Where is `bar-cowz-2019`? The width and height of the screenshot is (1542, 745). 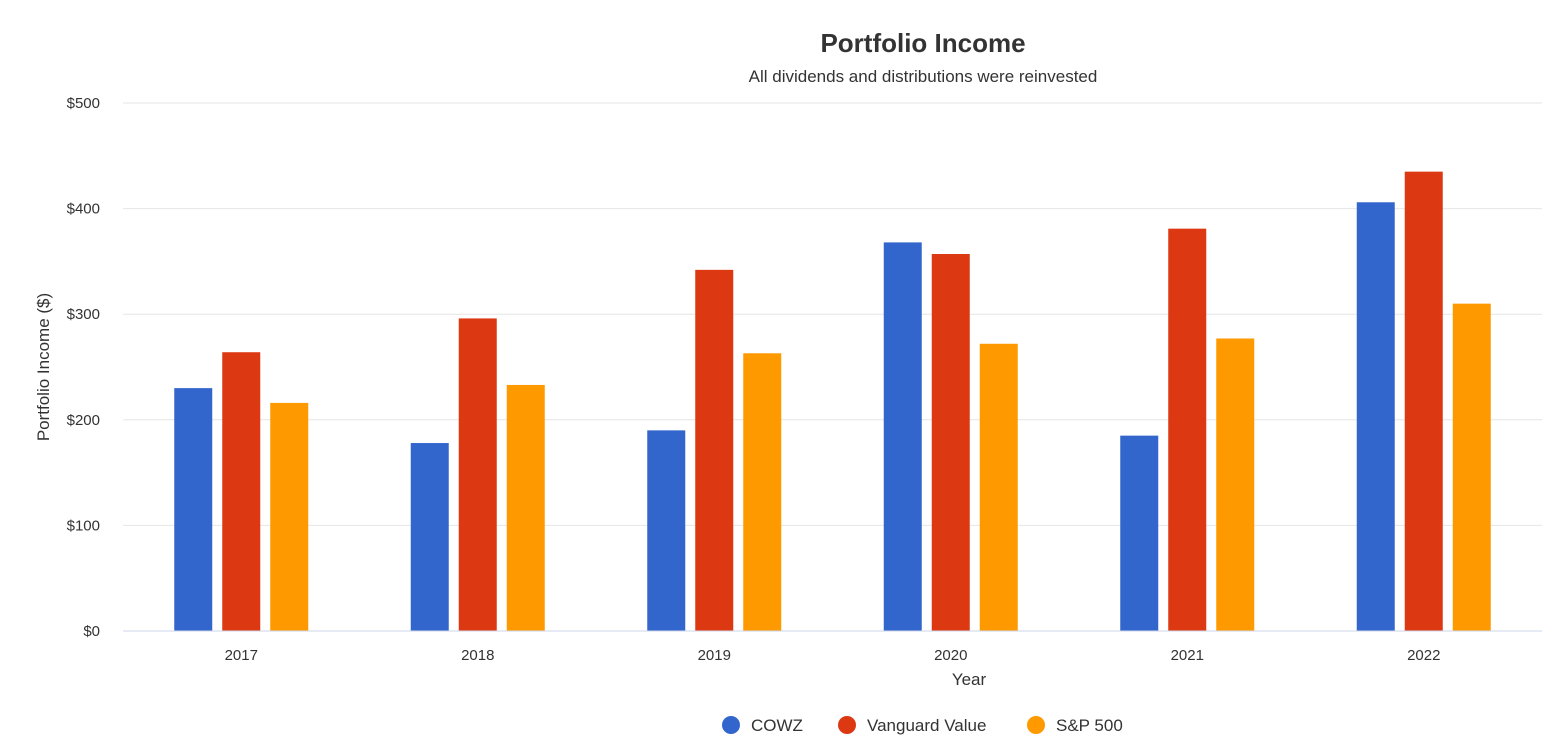 bar-cowz-2019 is located at coordinates (666, 530).